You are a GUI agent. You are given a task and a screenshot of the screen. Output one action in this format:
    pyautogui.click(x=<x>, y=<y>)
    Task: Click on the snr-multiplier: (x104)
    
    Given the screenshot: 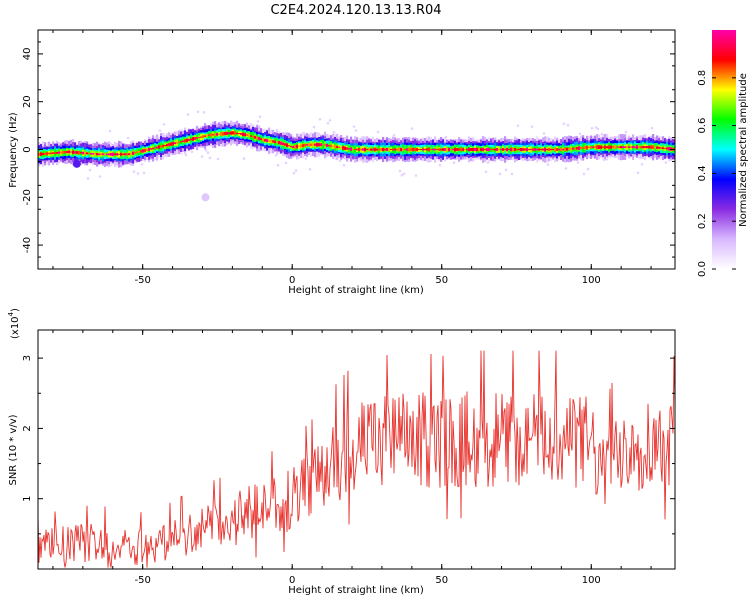 What is the action you would take?
    pyautogui.click(x=14, y=323)
    